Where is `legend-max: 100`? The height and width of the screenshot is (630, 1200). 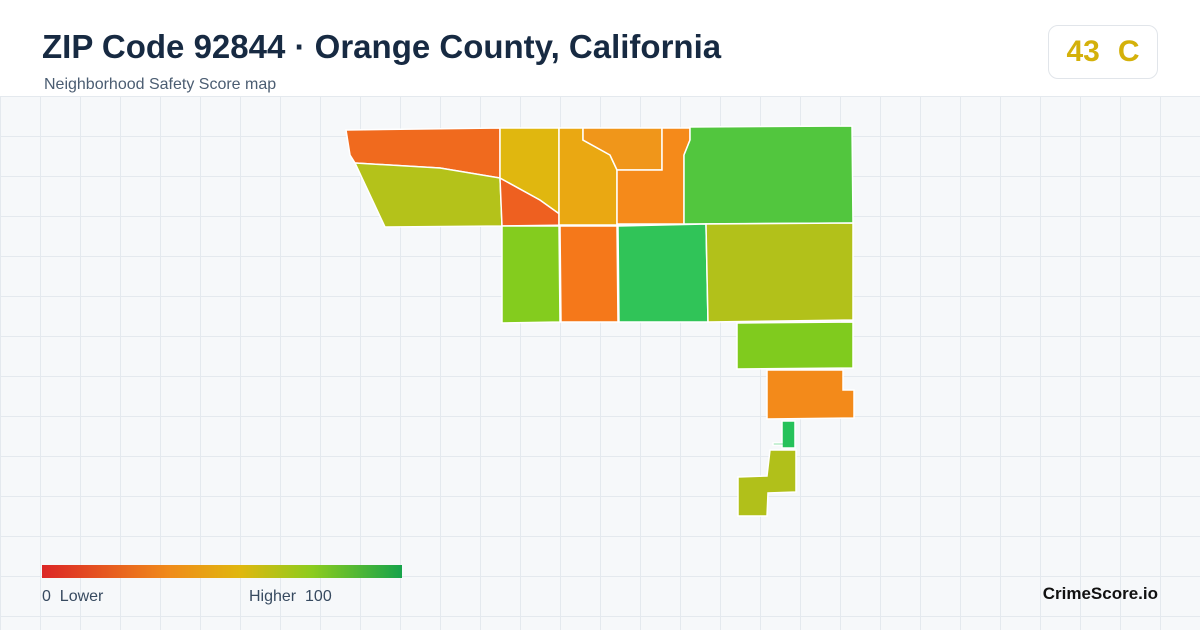
legend-max: 100 is located at coordinates (318, 596).